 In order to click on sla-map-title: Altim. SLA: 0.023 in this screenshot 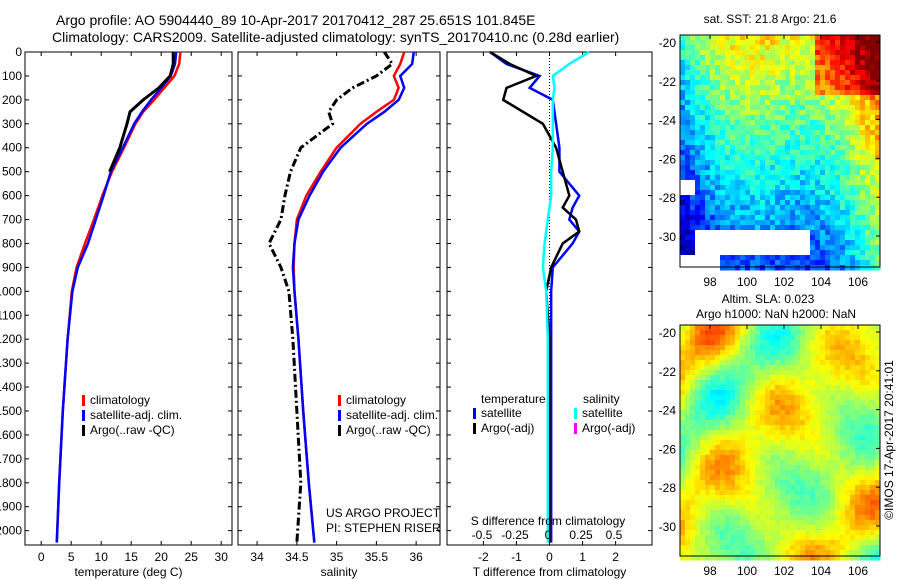, I will do `click(768, 299)`.